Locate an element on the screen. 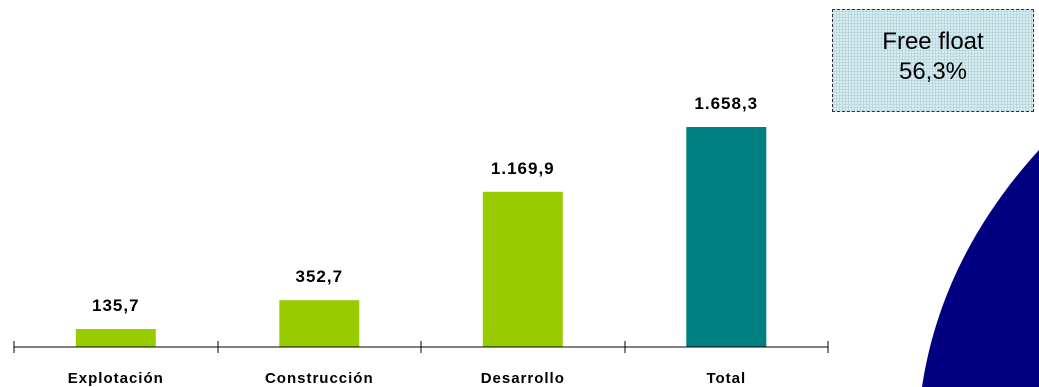  free-float-annotation: Free float 56,3% is located at coordinates (933, 60).